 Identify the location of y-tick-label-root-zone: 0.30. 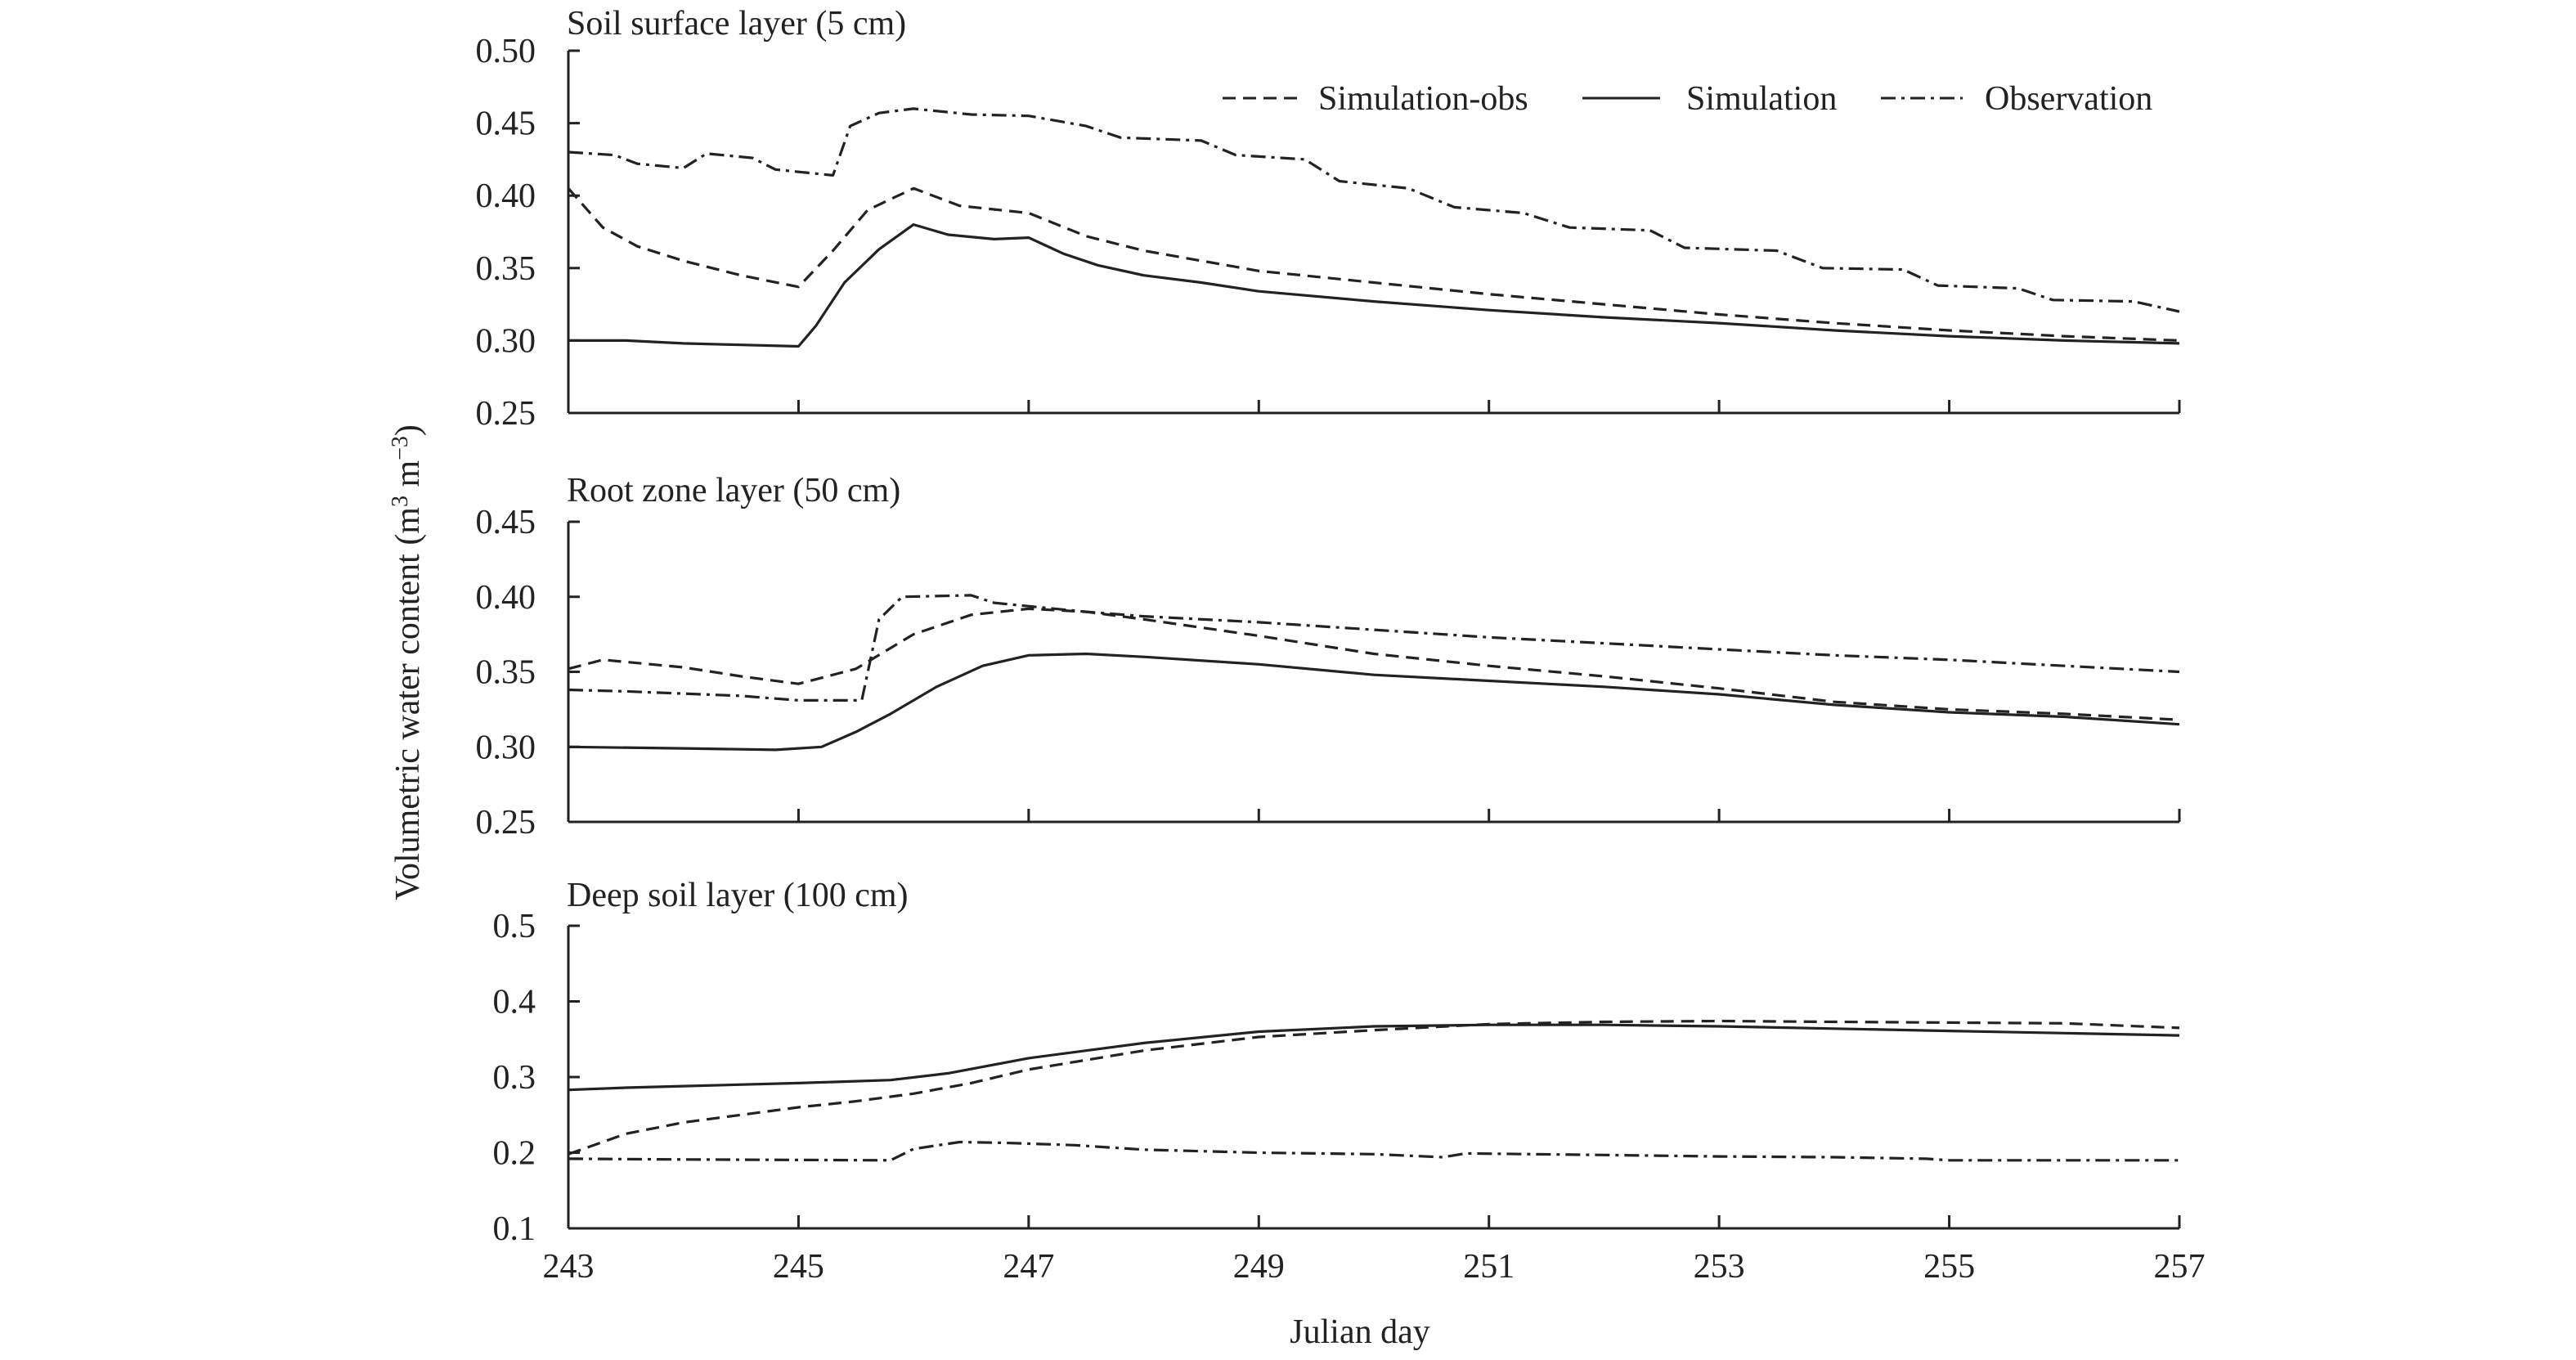
(506, 748).